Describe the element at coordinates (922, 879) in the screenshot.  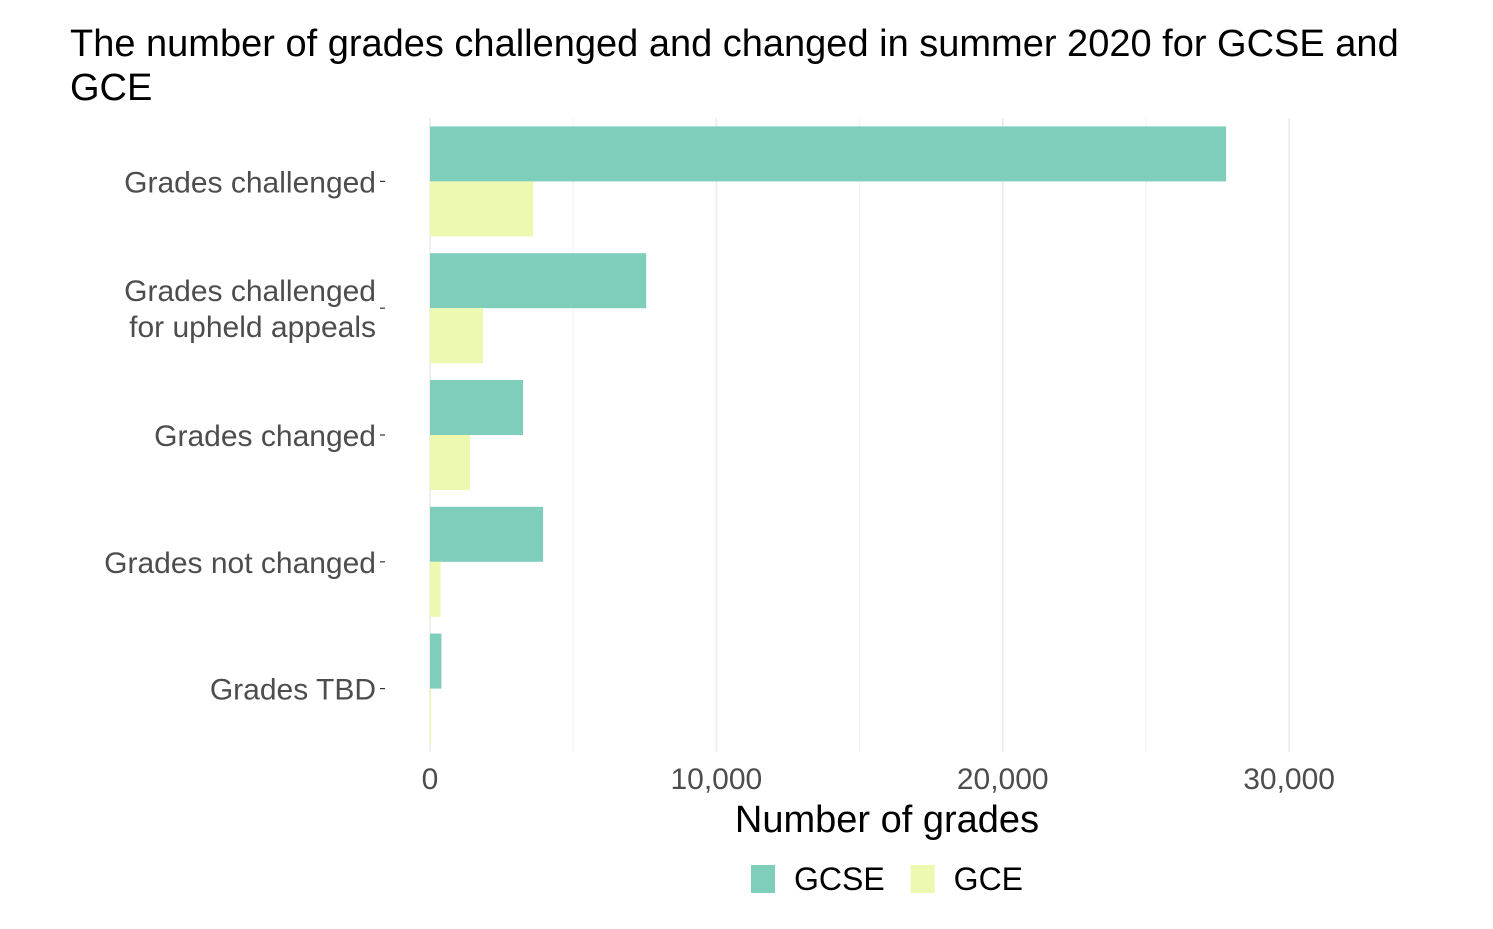
I see `legend-swatch-gce` at that location.